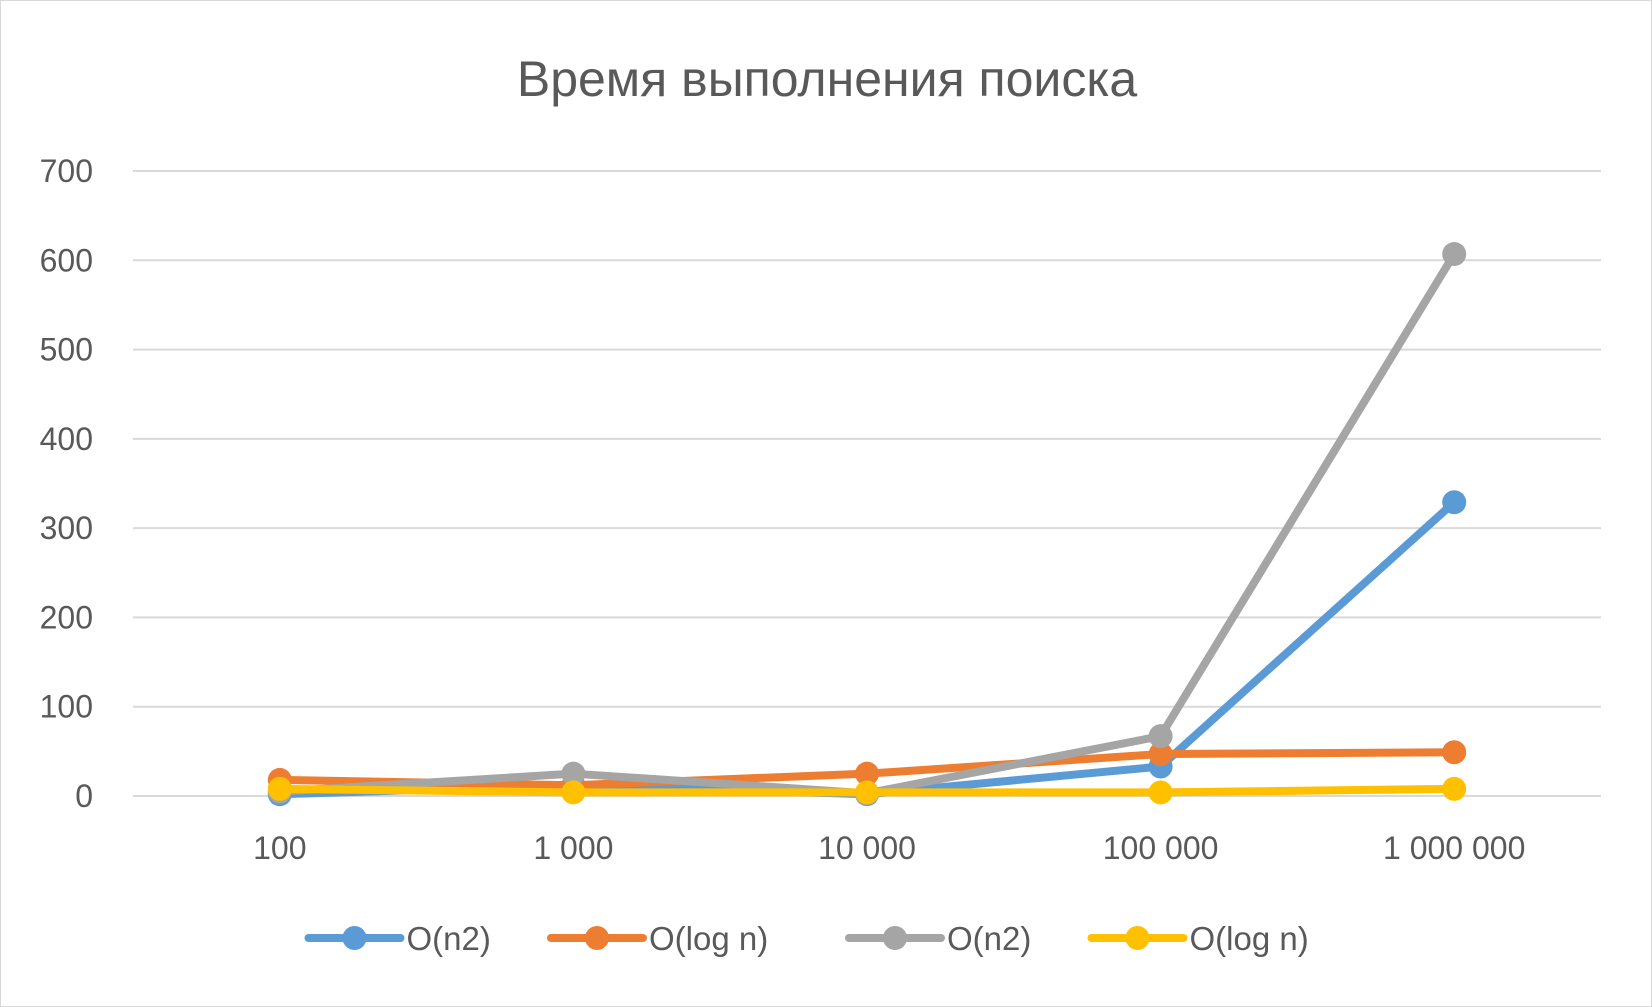 The image size is (1652, 1007). What do you see at coordinates (66, 483) in the screenshot?
I see `y-axis-ticks: 0 100 200 300 400 500 600 700` at bounding box center [66, 483].